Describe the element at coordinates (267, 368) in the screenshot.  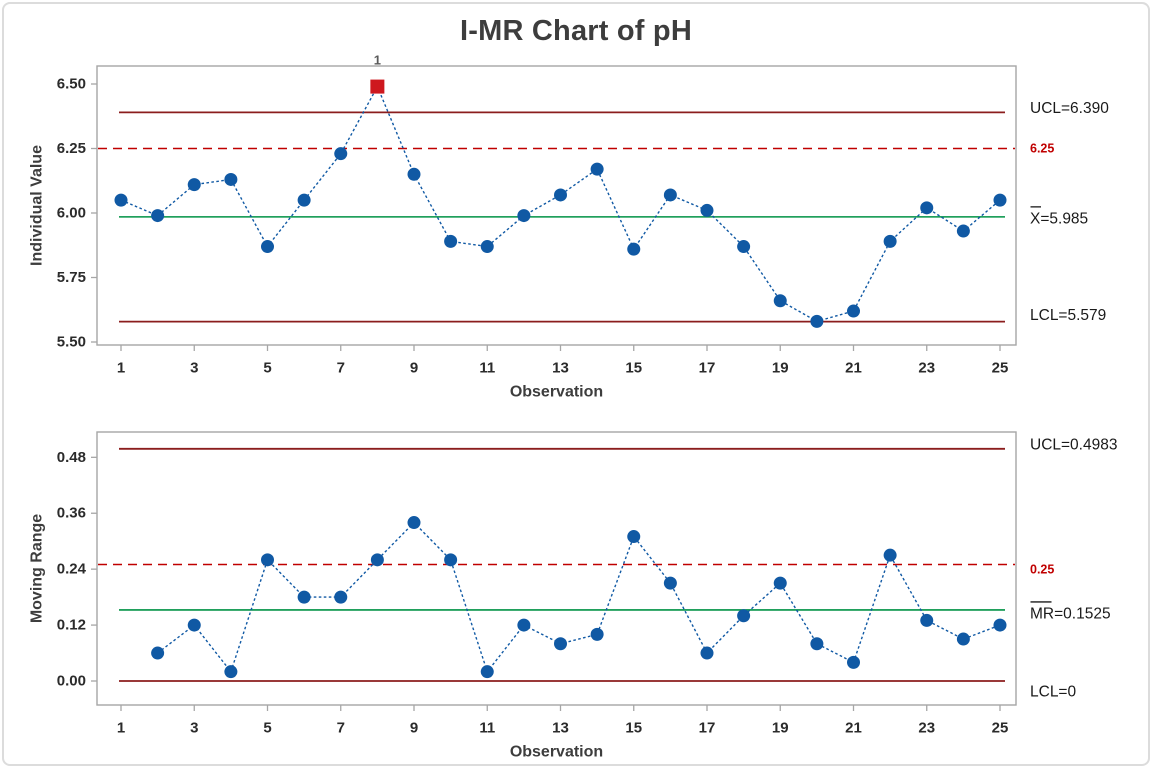
I see `x-tick-label: 5` at that location.